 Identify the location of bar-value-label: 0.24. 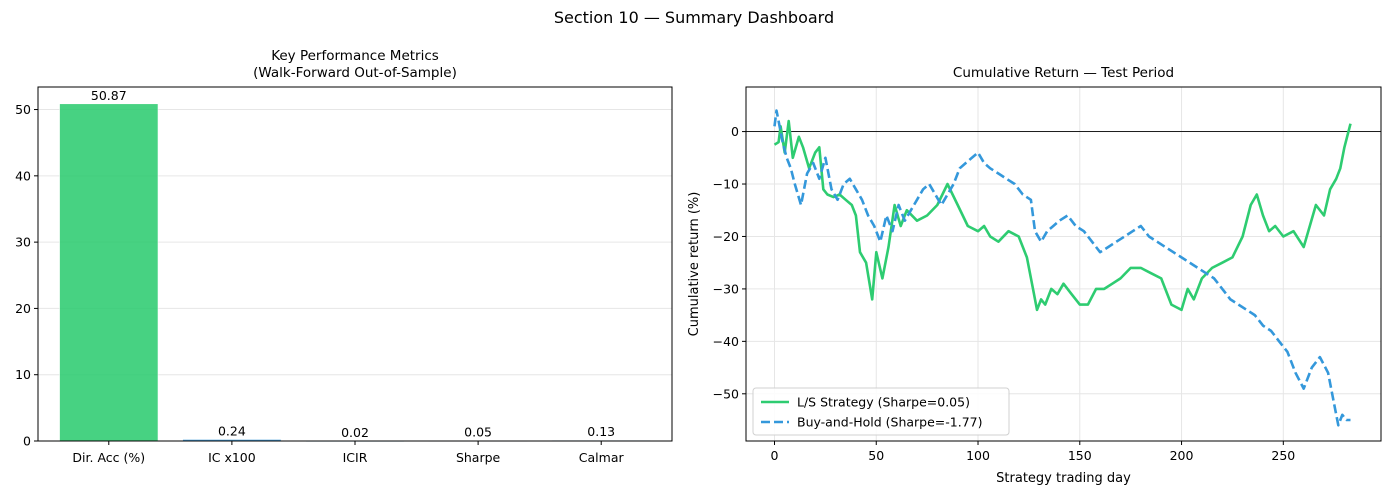
(232, 430).